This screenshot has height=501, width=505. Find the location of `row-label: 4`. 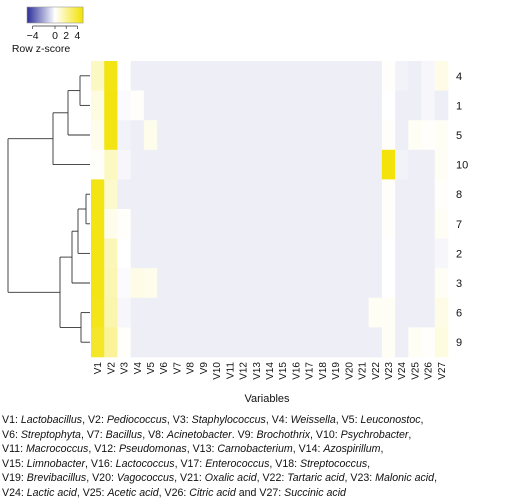

row-label: 4 is located at coordinates (459, 77).